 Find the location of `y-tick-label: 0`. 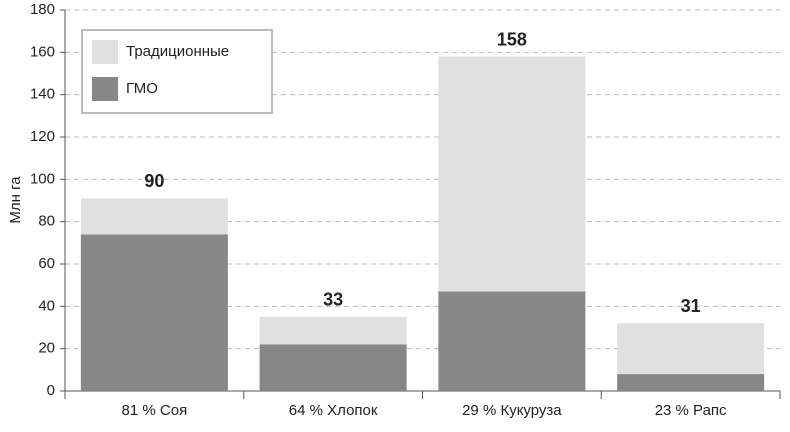

y-tick-label: 0 is located at coordinates (51, 390).